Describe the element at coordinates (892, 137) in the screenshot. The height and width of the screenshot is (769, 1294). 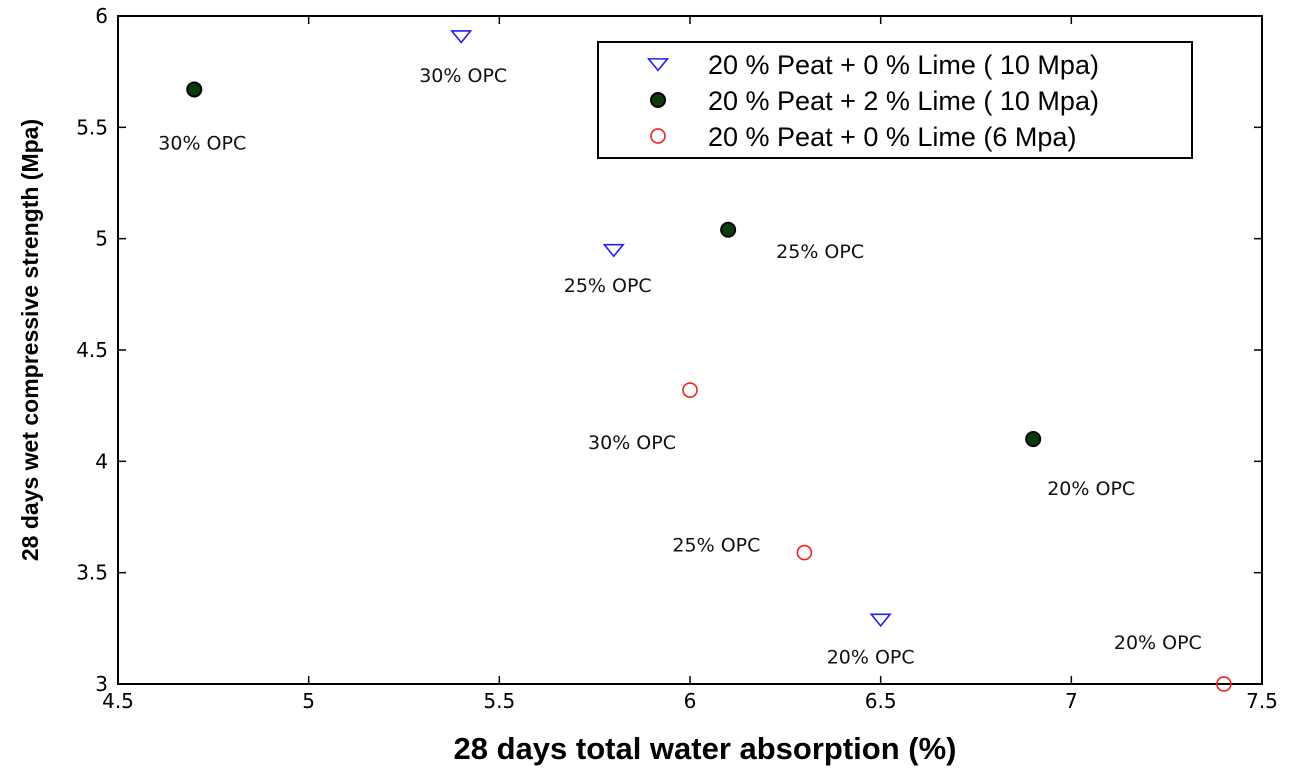
I see `legend-label: 20 % Peat + 0 % Lime (6 Mpa)` at that location.